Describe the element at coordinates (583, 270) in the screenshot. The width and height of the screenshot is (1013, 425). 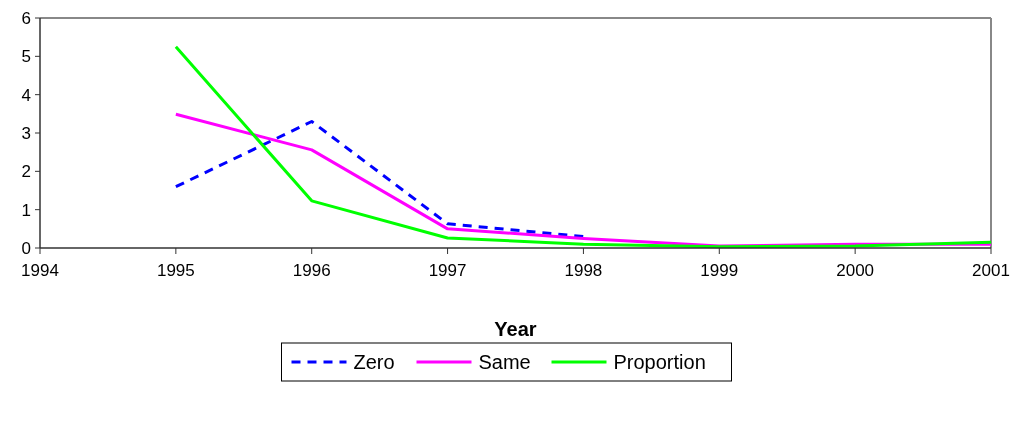
I see `x-tick-label: 1998` at that location.